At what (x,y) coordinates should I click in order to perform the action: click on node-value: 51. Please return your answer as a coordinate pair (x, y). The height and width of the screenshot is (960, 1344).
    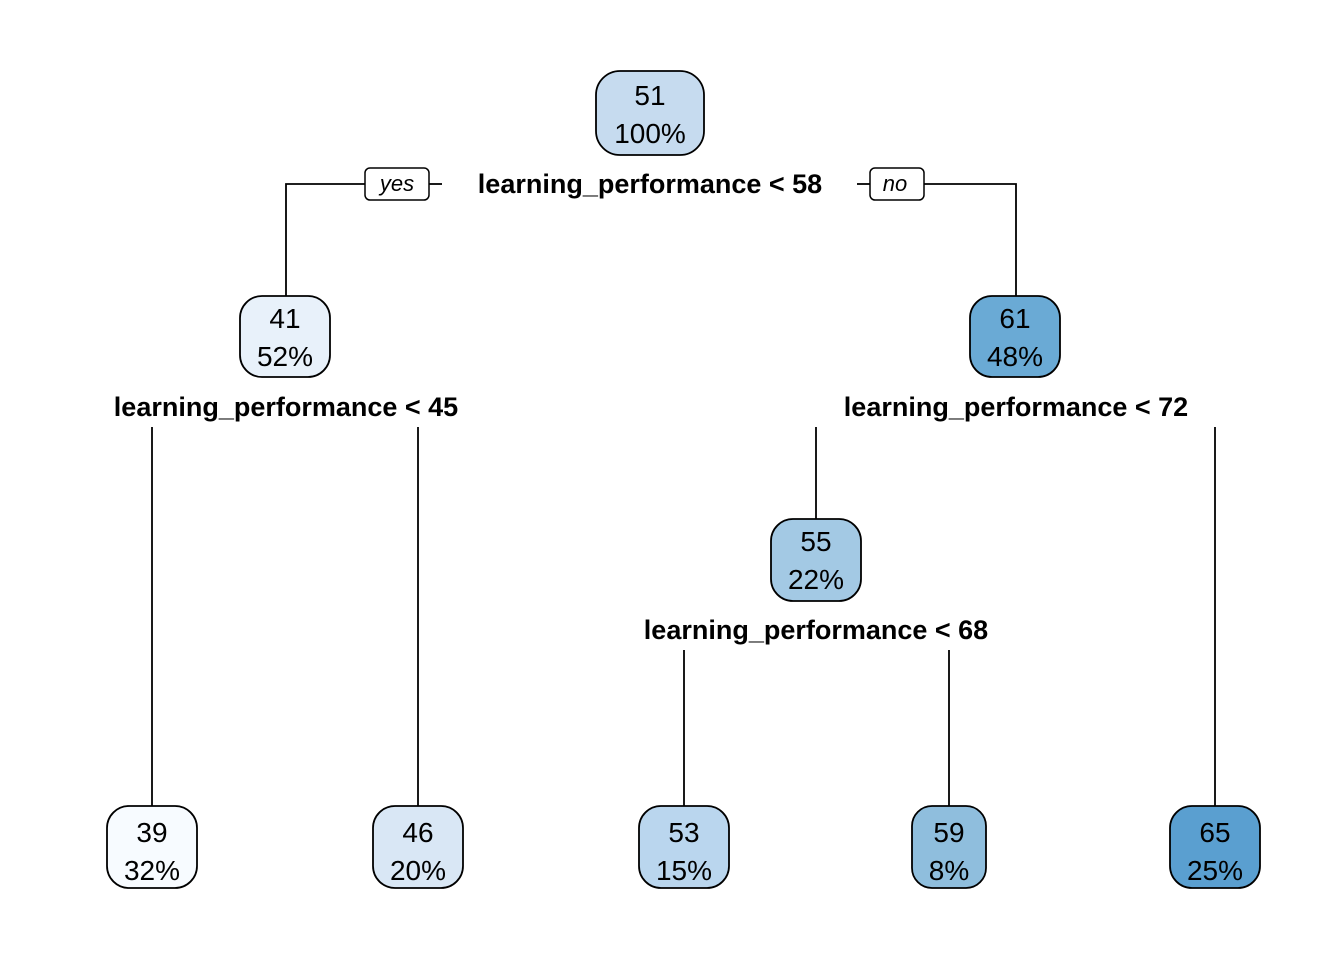
    Looking at the image, I should click on (649, 95).